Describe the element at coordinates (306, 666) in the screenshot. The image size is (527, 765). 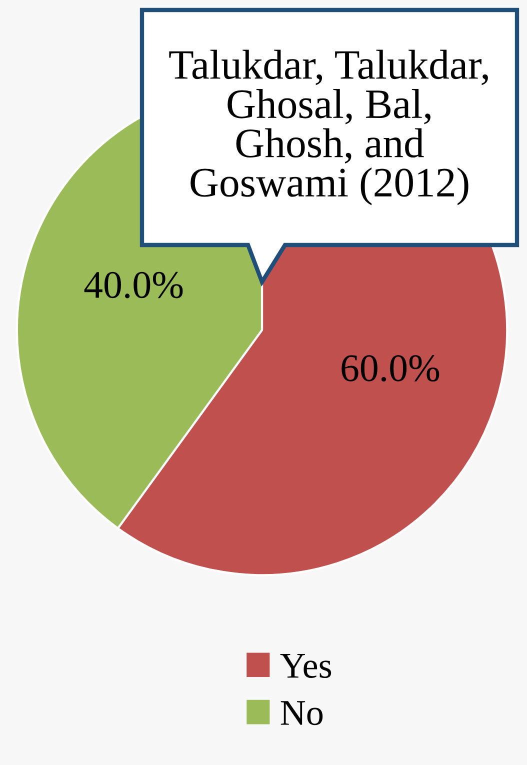
I see `legend-label: Yes` at that location.